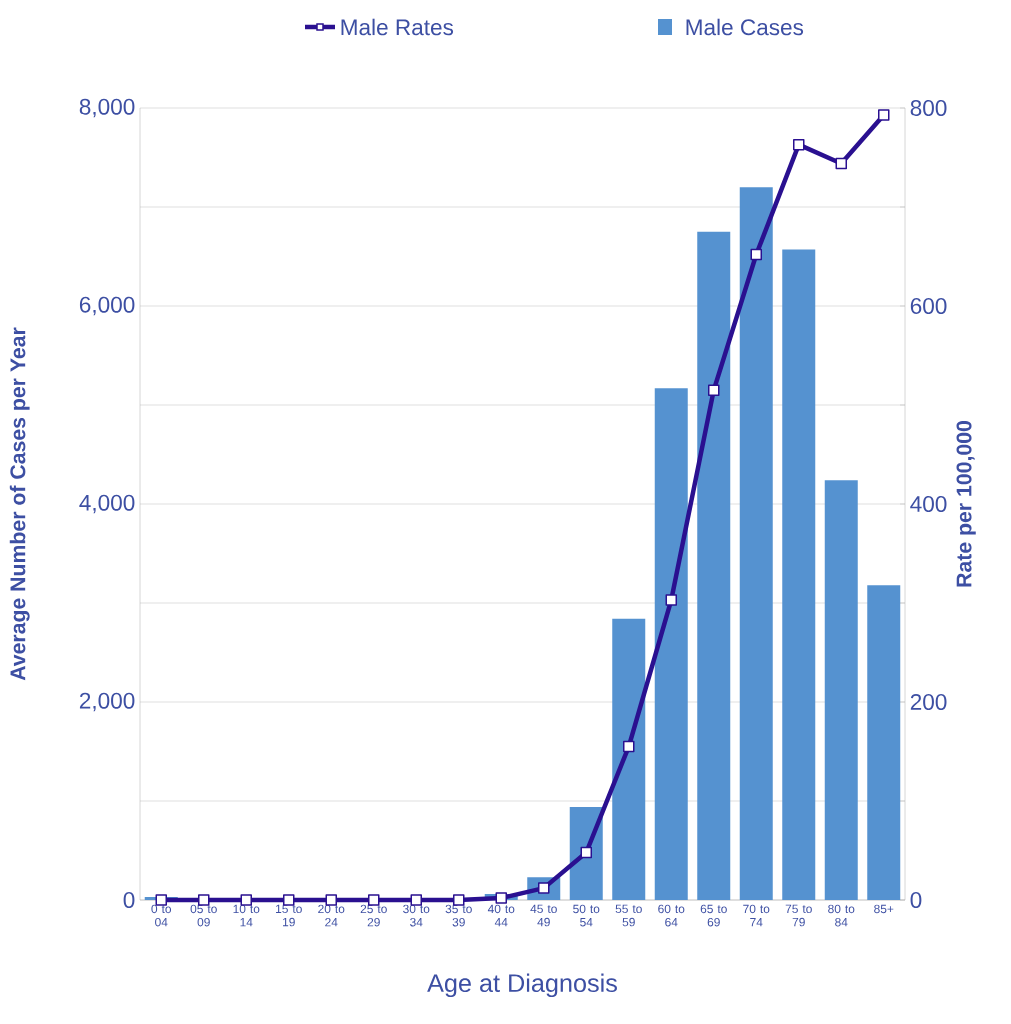 This screenshot has width=1011, height=1024. What do you see at coordinates (841, 915) in the screenshot?
I see `x-tick-label: 80 to 84` at bounding box center [841, 915].